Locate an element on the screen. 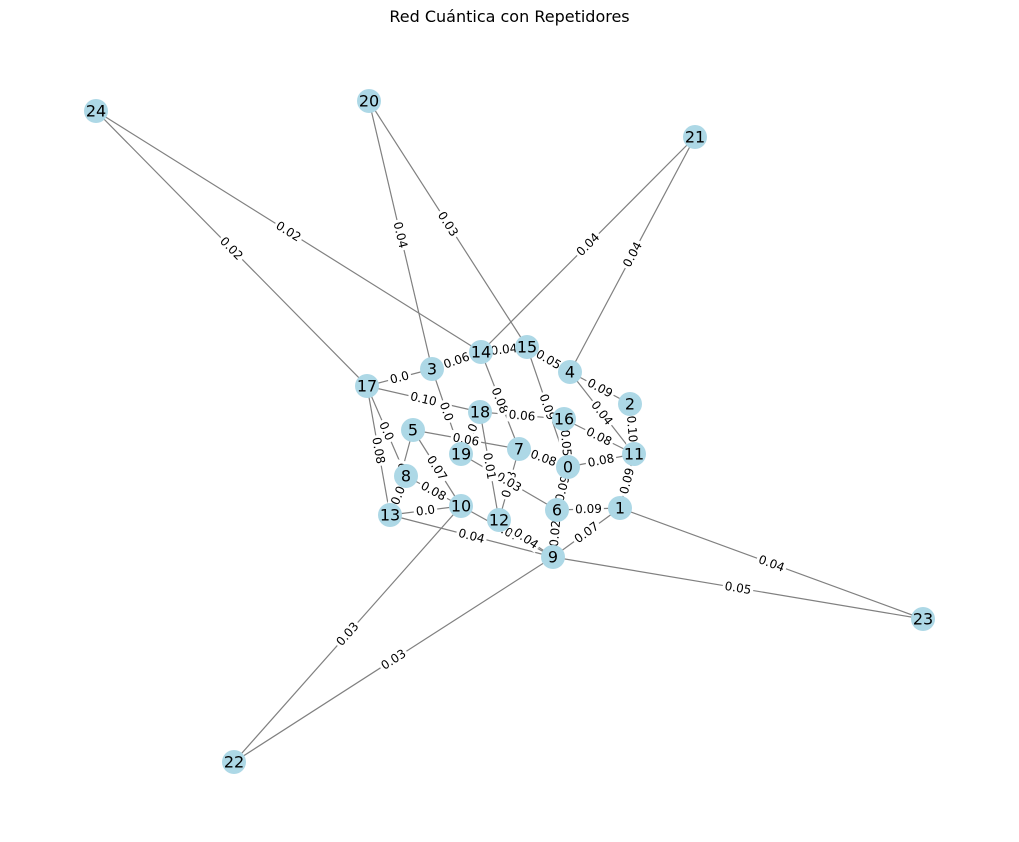  node-label: 20 is located at coordinates (369, 101).